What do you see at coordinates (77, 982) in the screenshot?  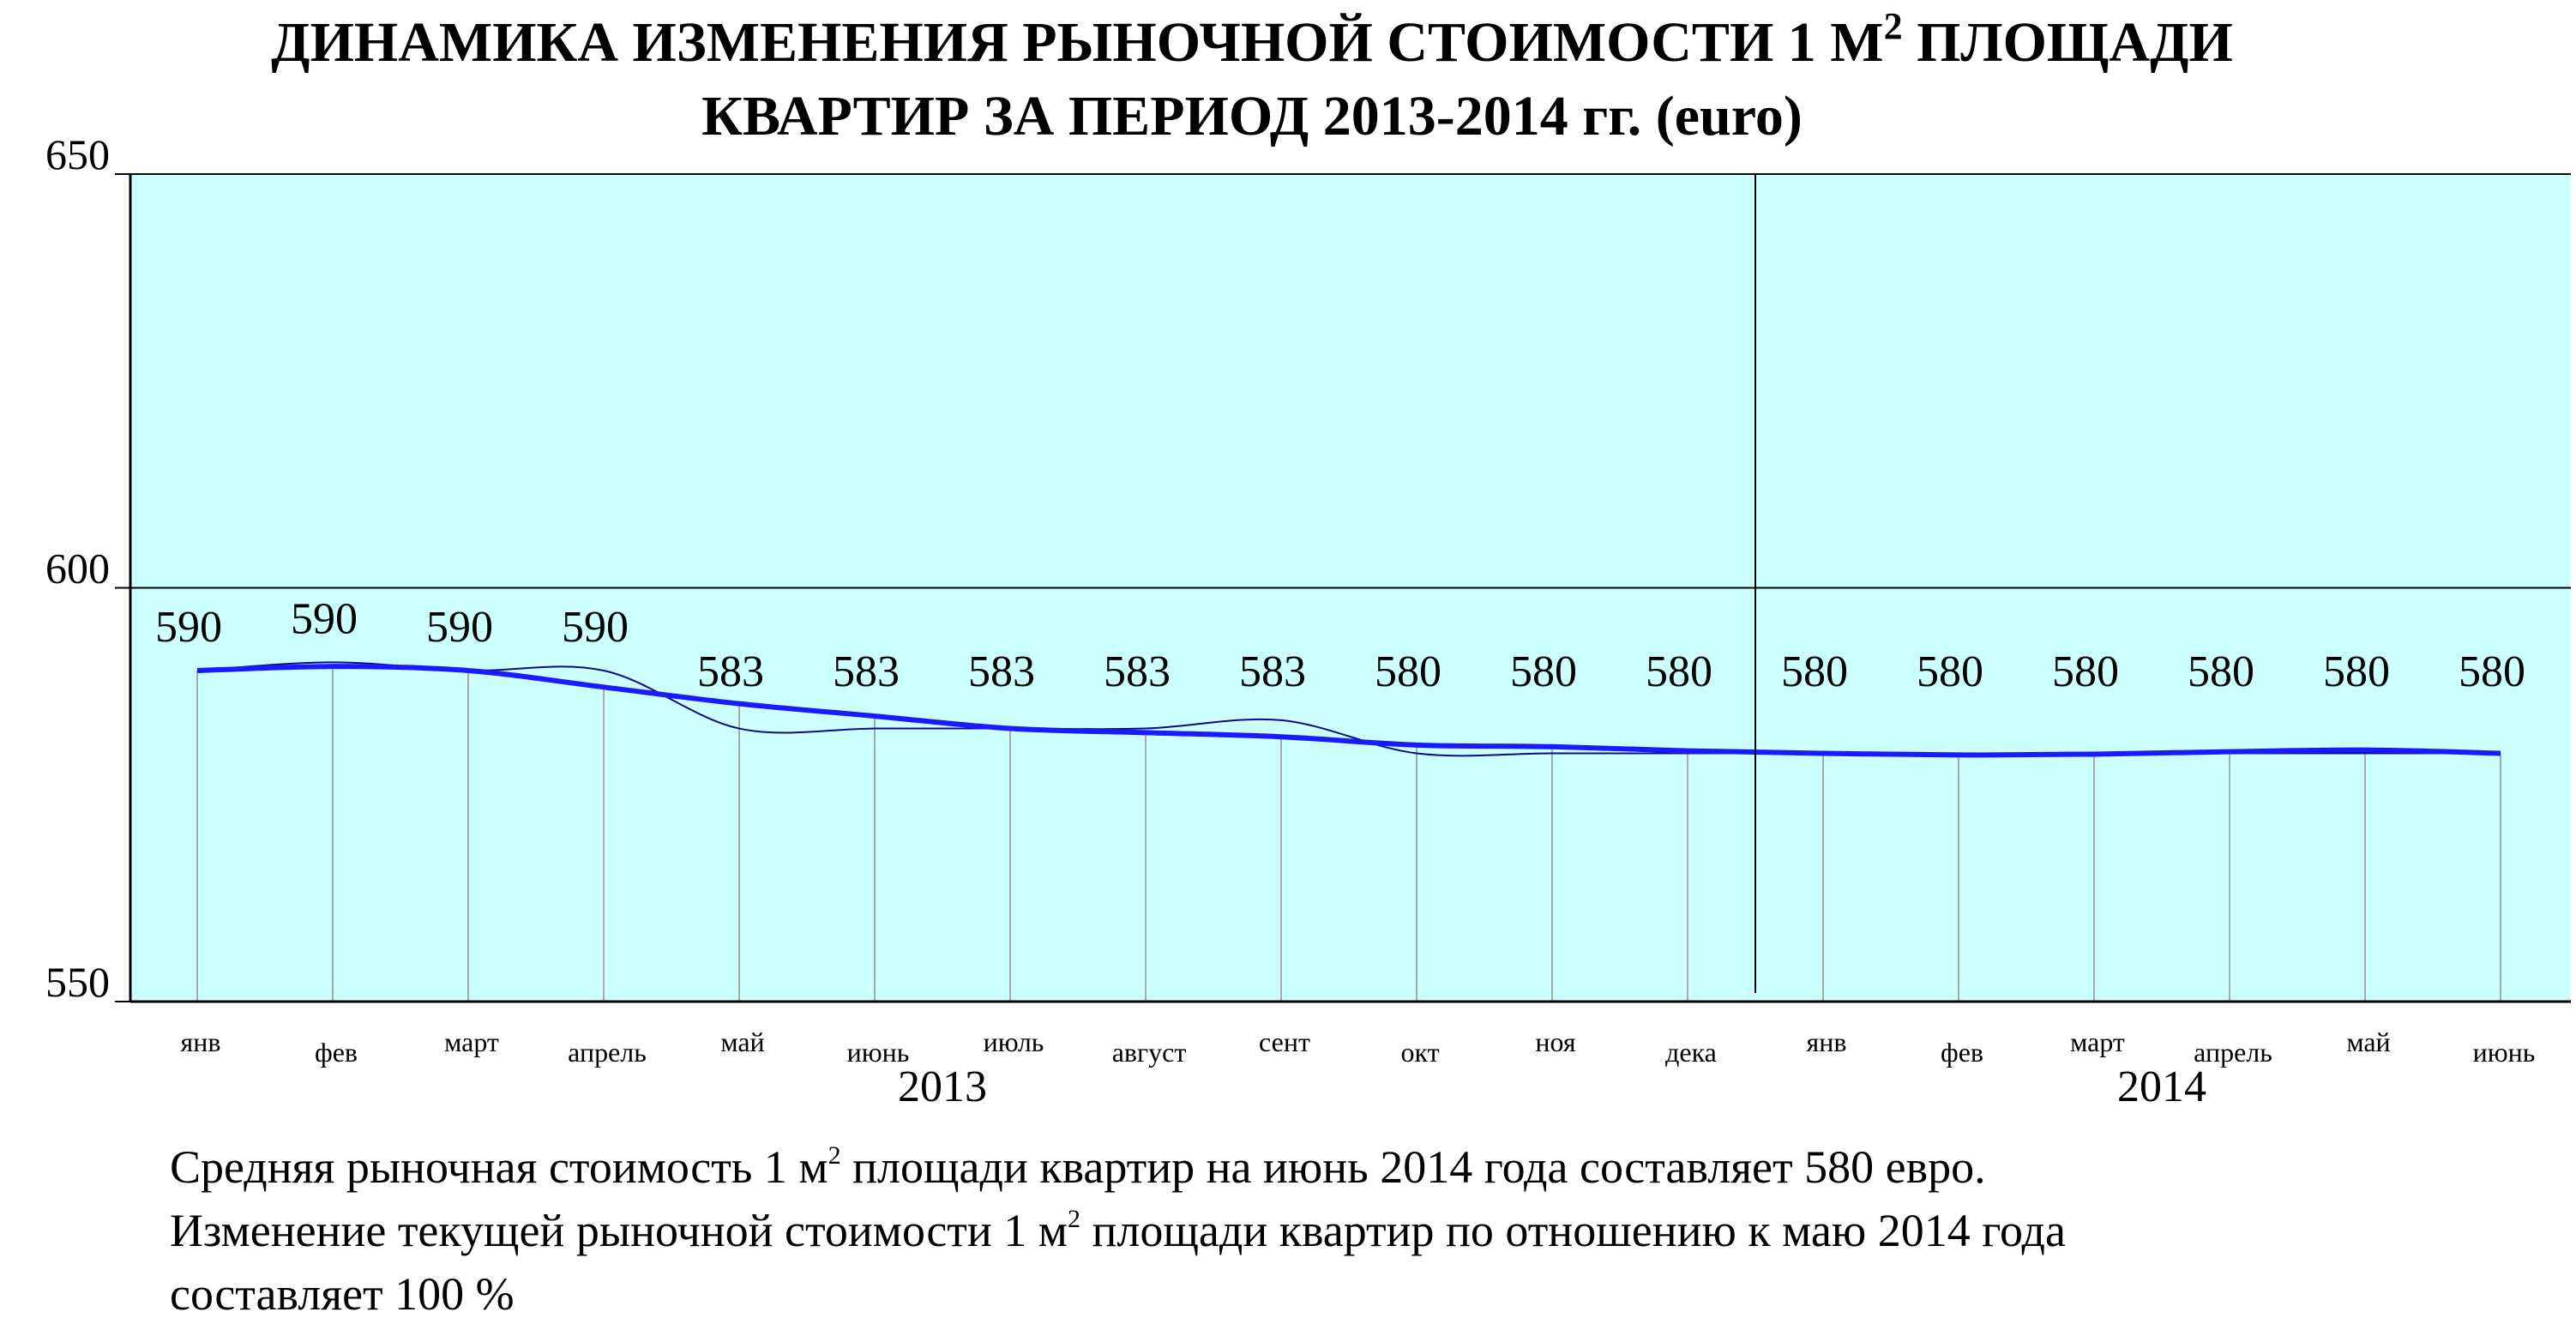 I see `y-tick-label: 550` at bounding box center [77, 982].